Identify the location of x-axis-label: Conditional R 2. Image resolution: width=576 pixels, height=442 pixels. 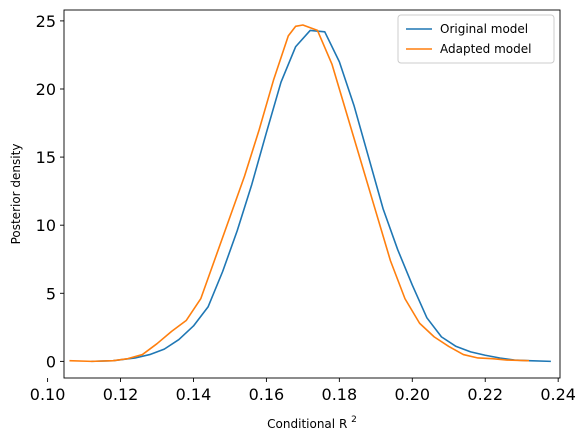
(312, 423).